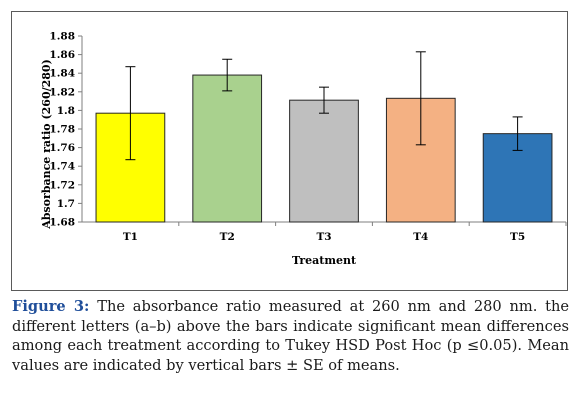 The image size is (581, 420). I want to click on y-tick-label: 1.88, so click(62, 37).